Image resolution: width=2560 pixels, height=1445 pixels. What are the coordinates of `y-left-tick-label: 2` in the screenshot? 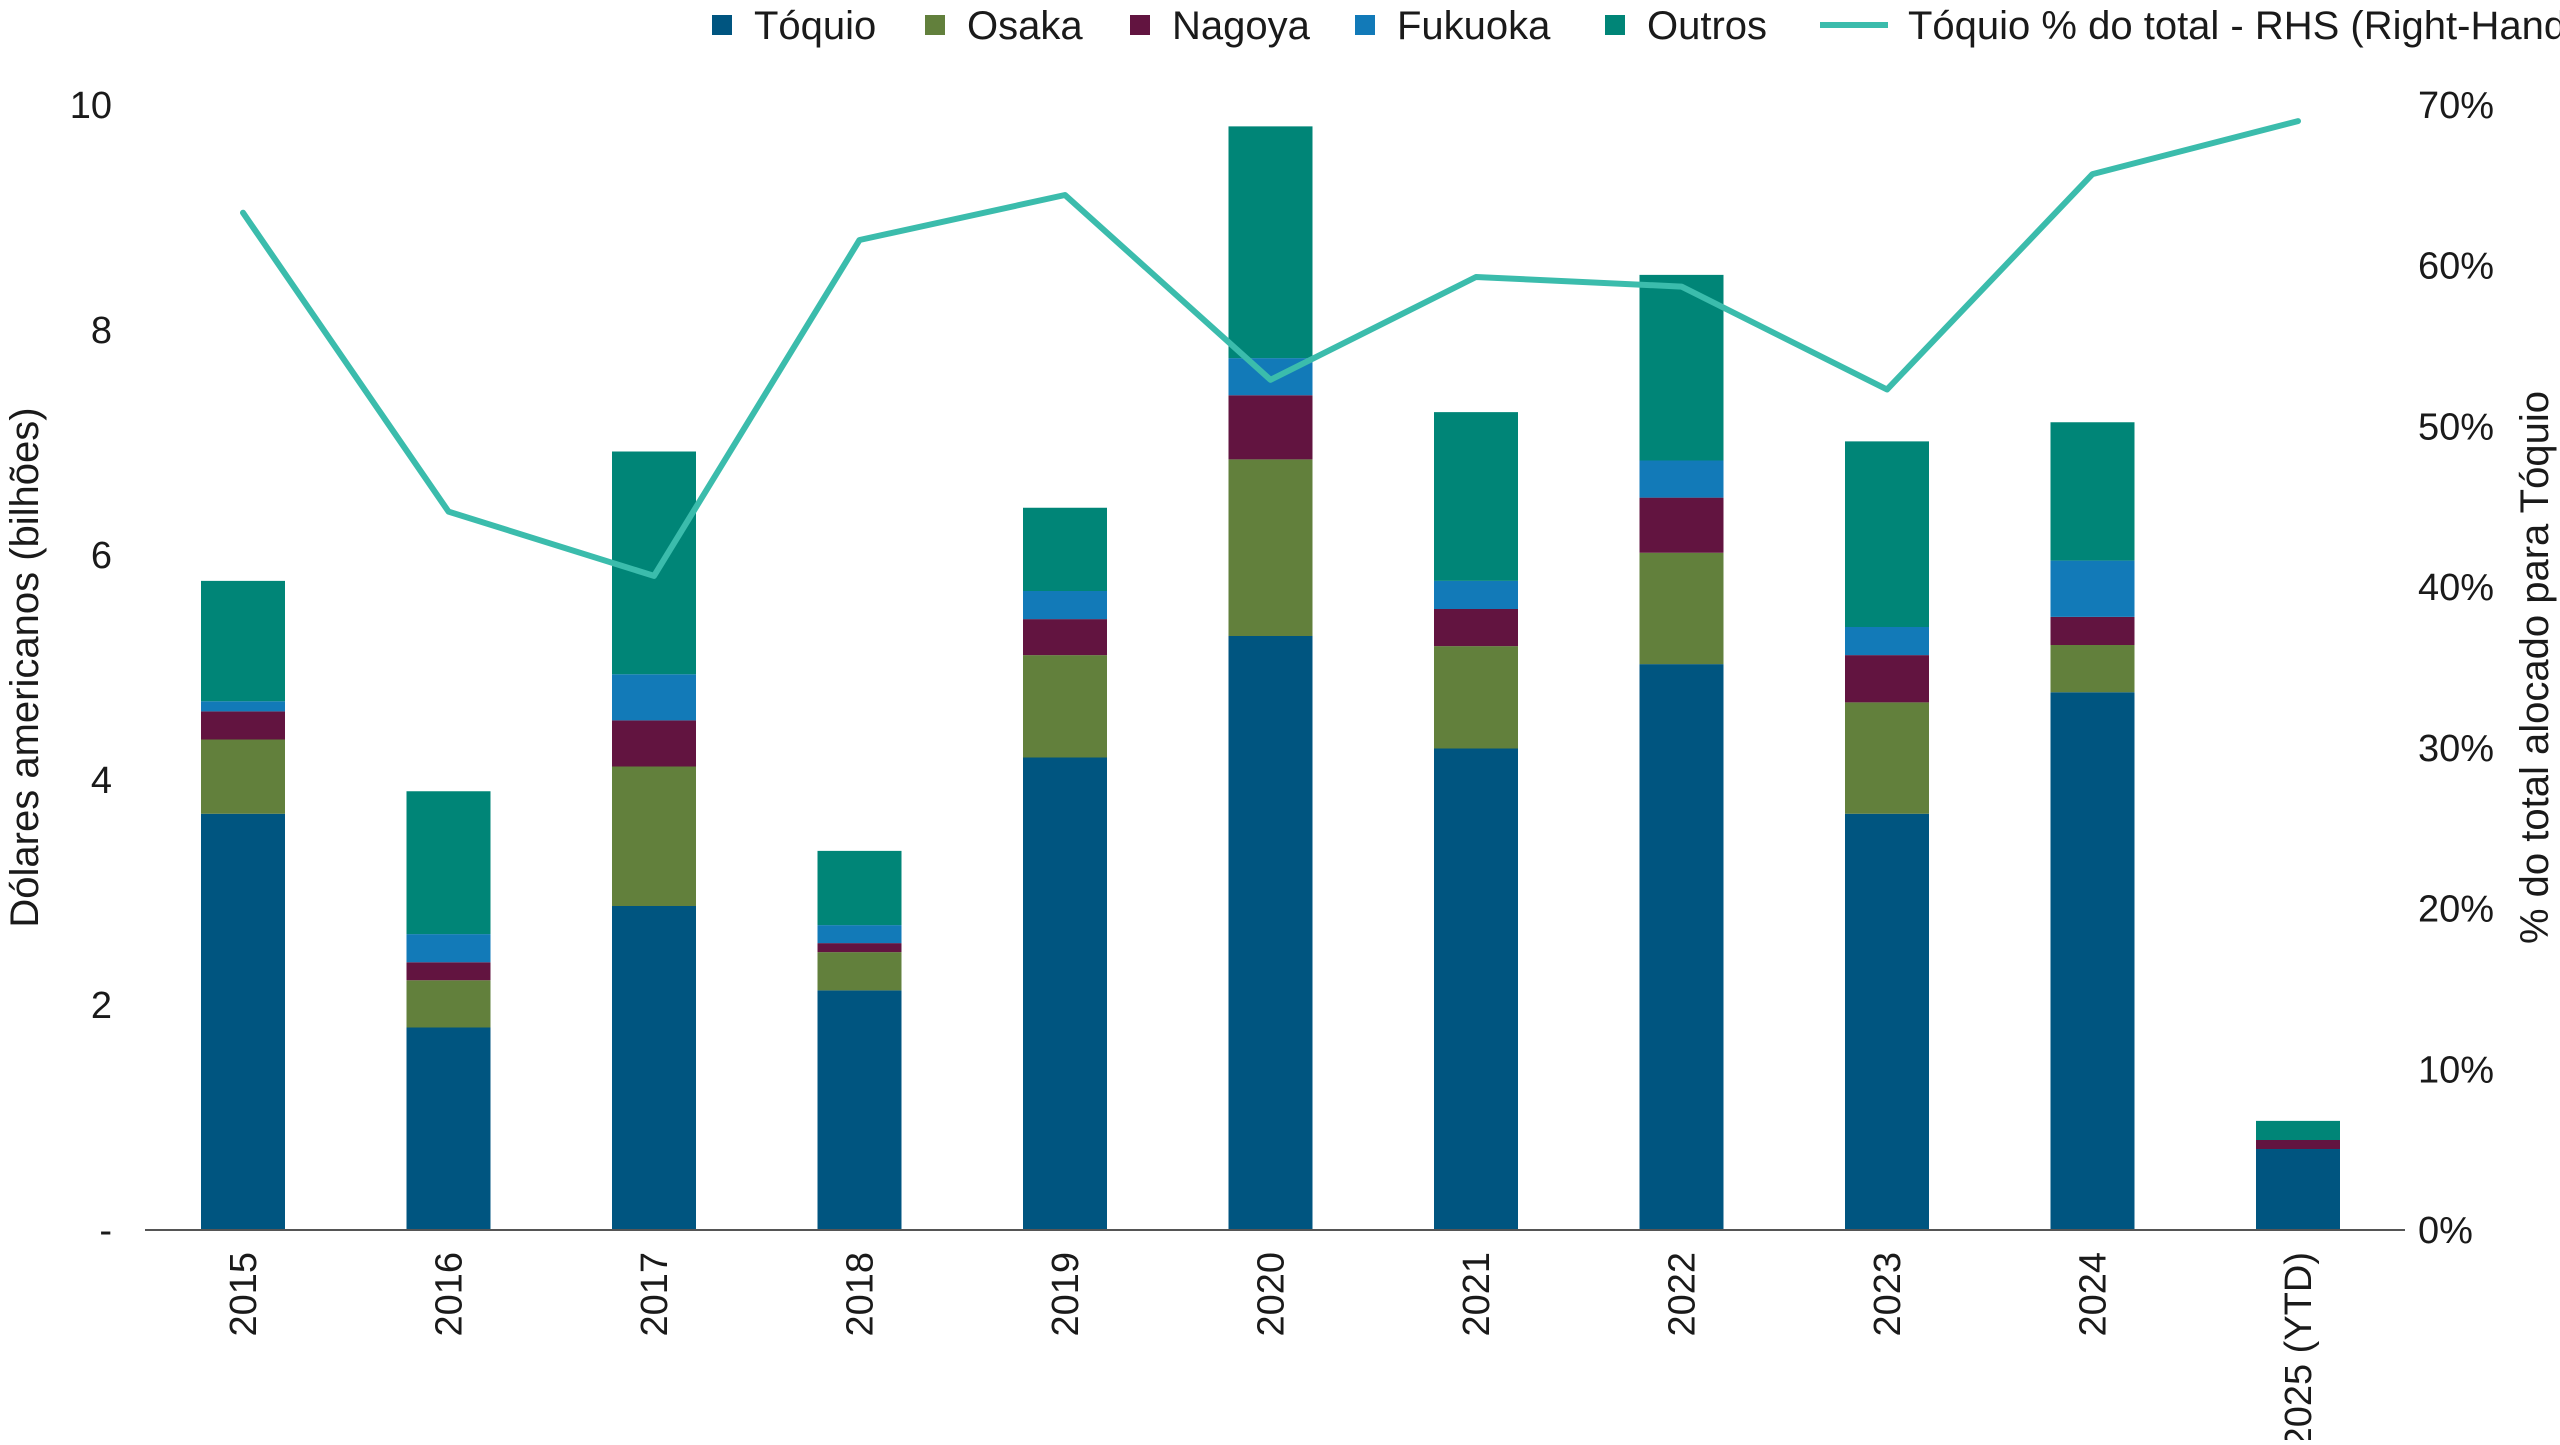 It's located at (101, 1006).